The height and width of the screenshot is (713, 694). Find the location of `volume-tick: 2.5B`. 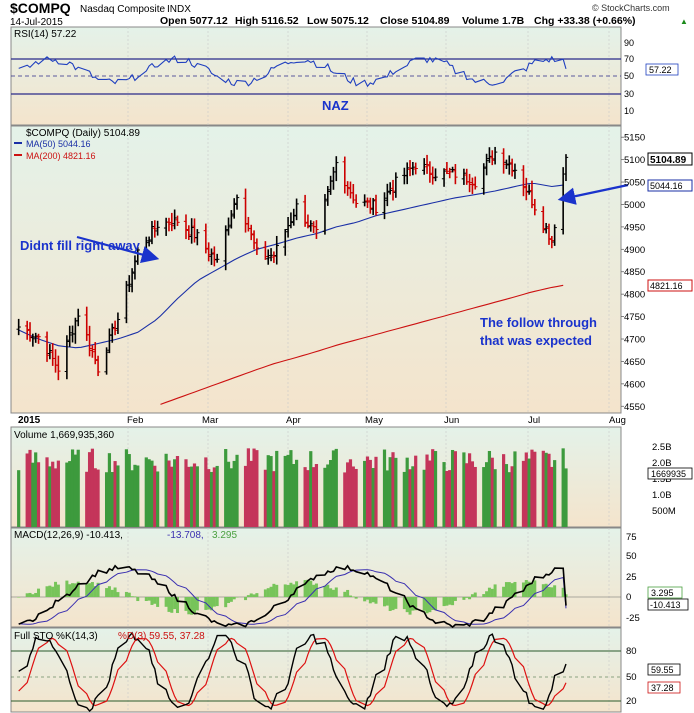

volume-tick: 2.5B is located at coordinates (662, 447).